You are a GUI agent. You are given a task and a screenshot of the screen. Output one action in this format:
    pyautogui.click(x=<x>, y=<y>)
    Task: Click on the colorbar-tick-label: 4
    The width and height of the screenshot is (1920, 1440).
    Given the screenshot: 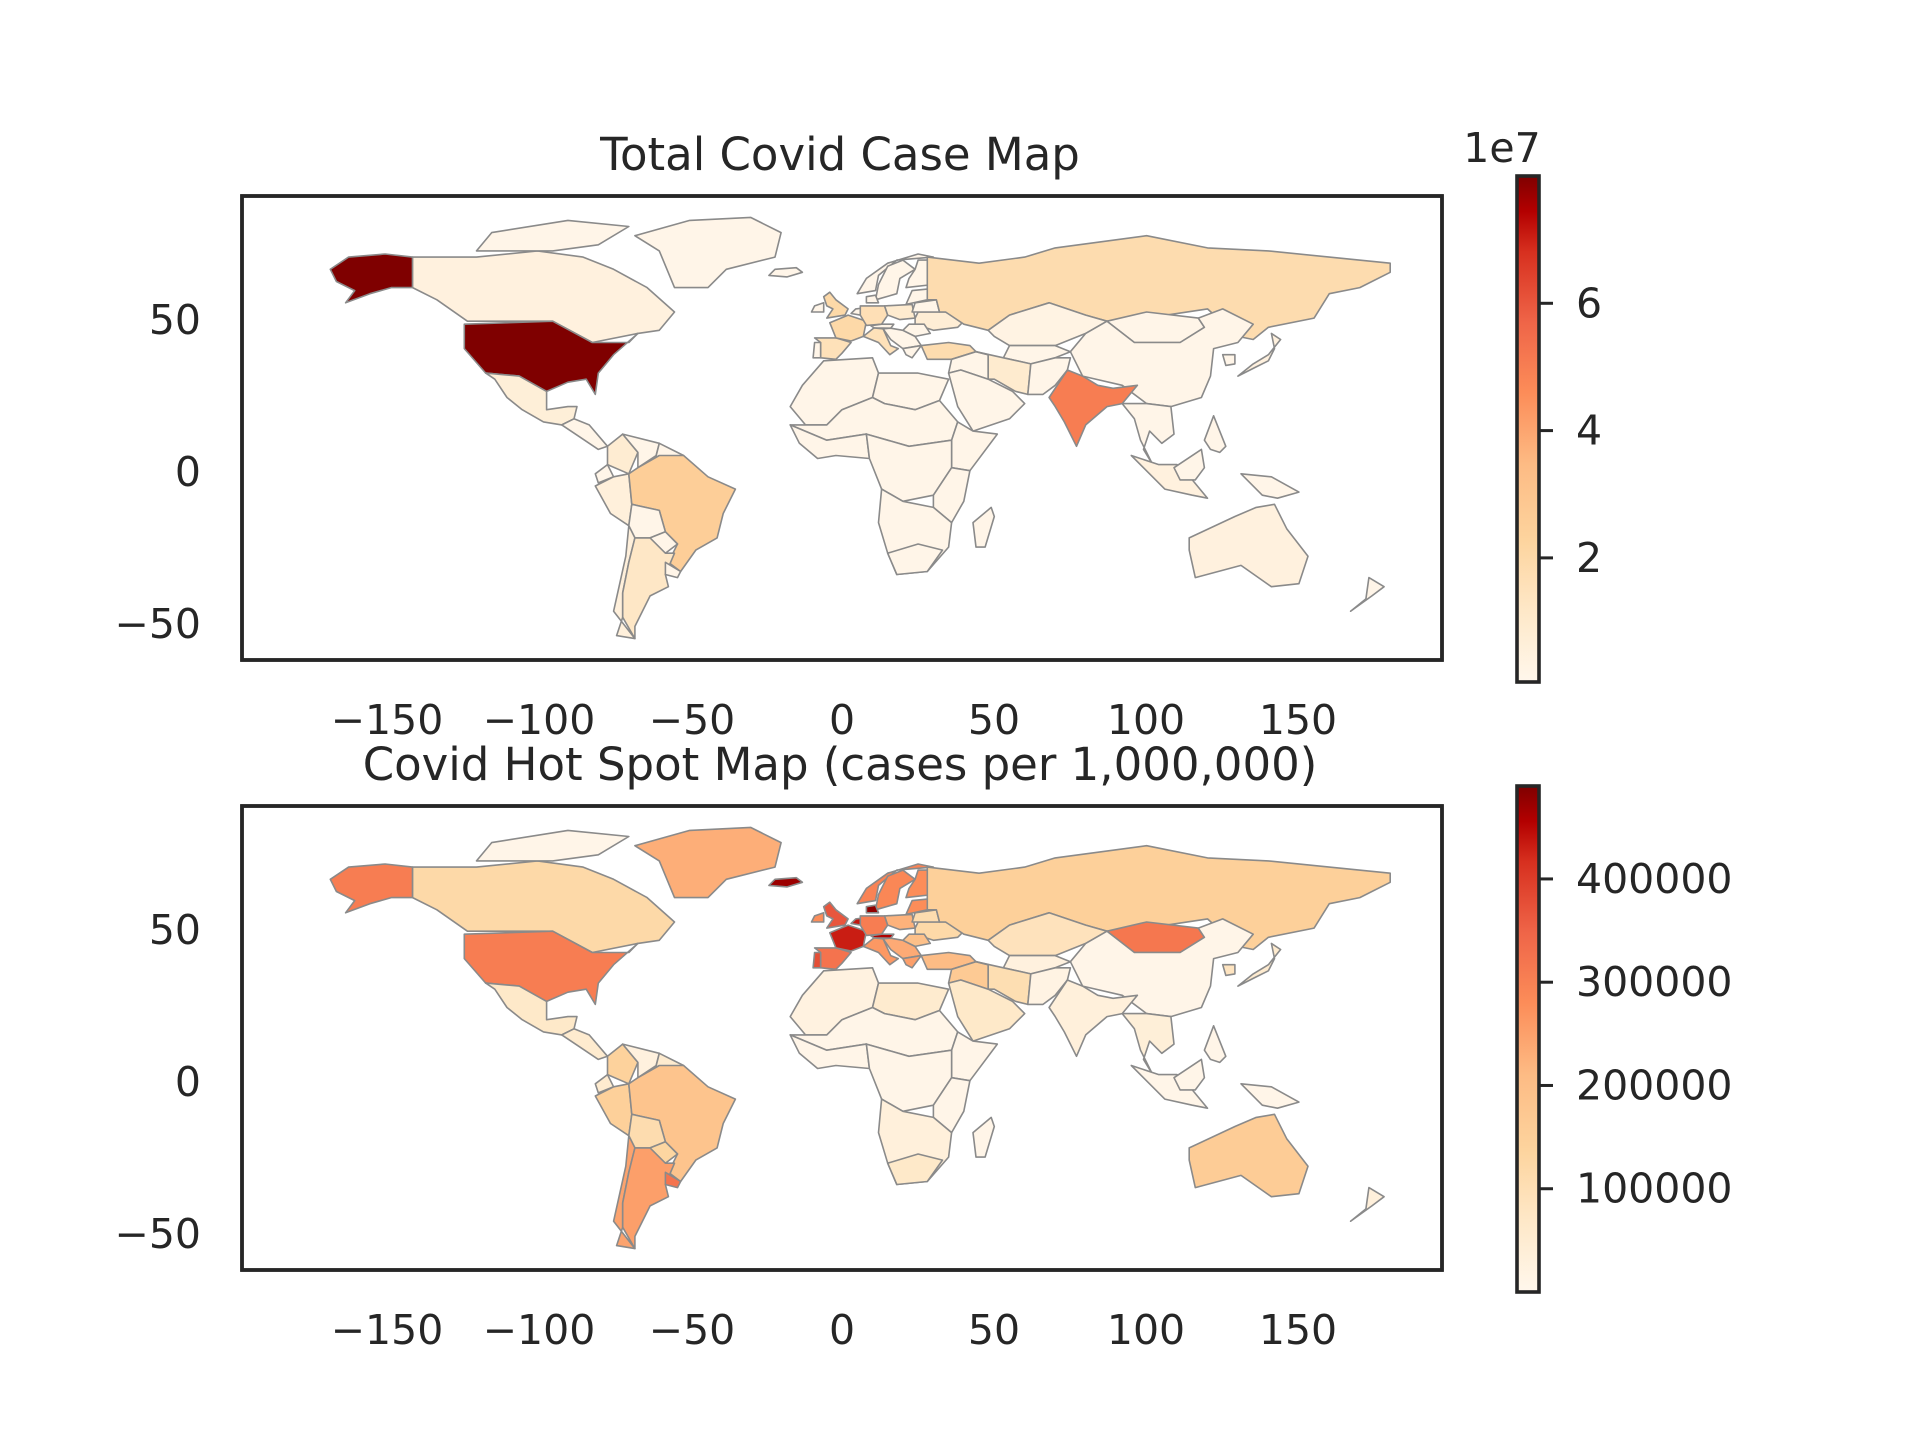 What is the action you would take?
    pyautogui.click(x=1589, y=431)
    